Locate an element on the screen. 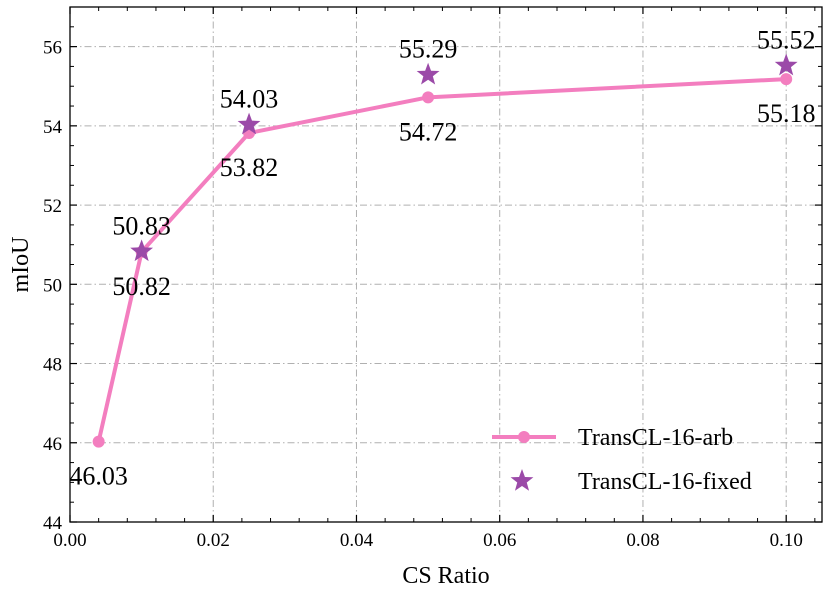  data-label-arb: 50.82 is located at coordinates (141, 286).